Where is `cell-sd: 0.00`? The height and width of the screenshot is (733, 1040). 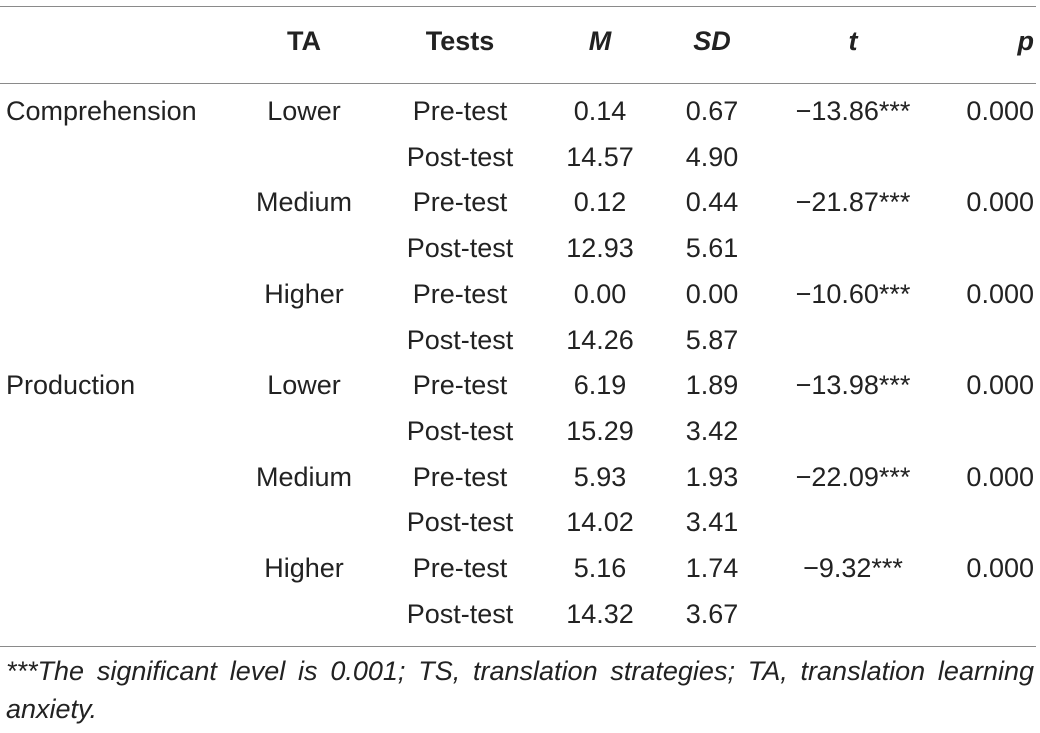
cell-sd: 0.00 is located at coordinates (712, 294).